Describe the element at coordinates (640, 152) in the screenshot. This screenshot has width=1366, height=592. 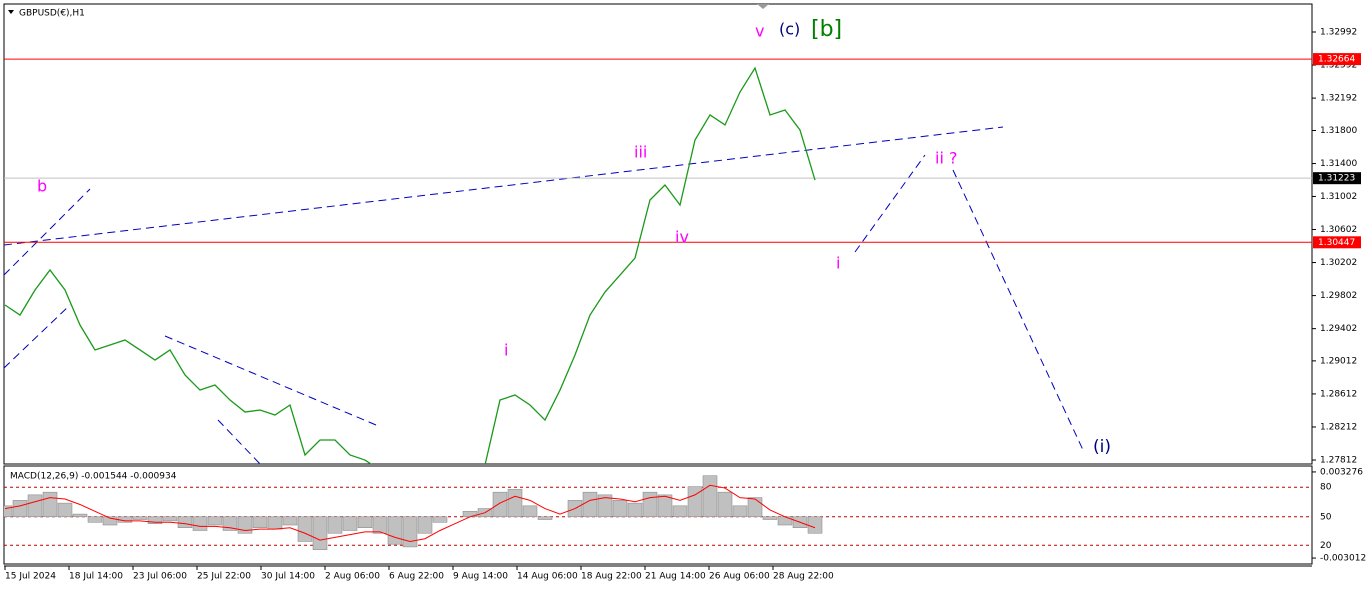
I see `wave-label: iii` at that location.